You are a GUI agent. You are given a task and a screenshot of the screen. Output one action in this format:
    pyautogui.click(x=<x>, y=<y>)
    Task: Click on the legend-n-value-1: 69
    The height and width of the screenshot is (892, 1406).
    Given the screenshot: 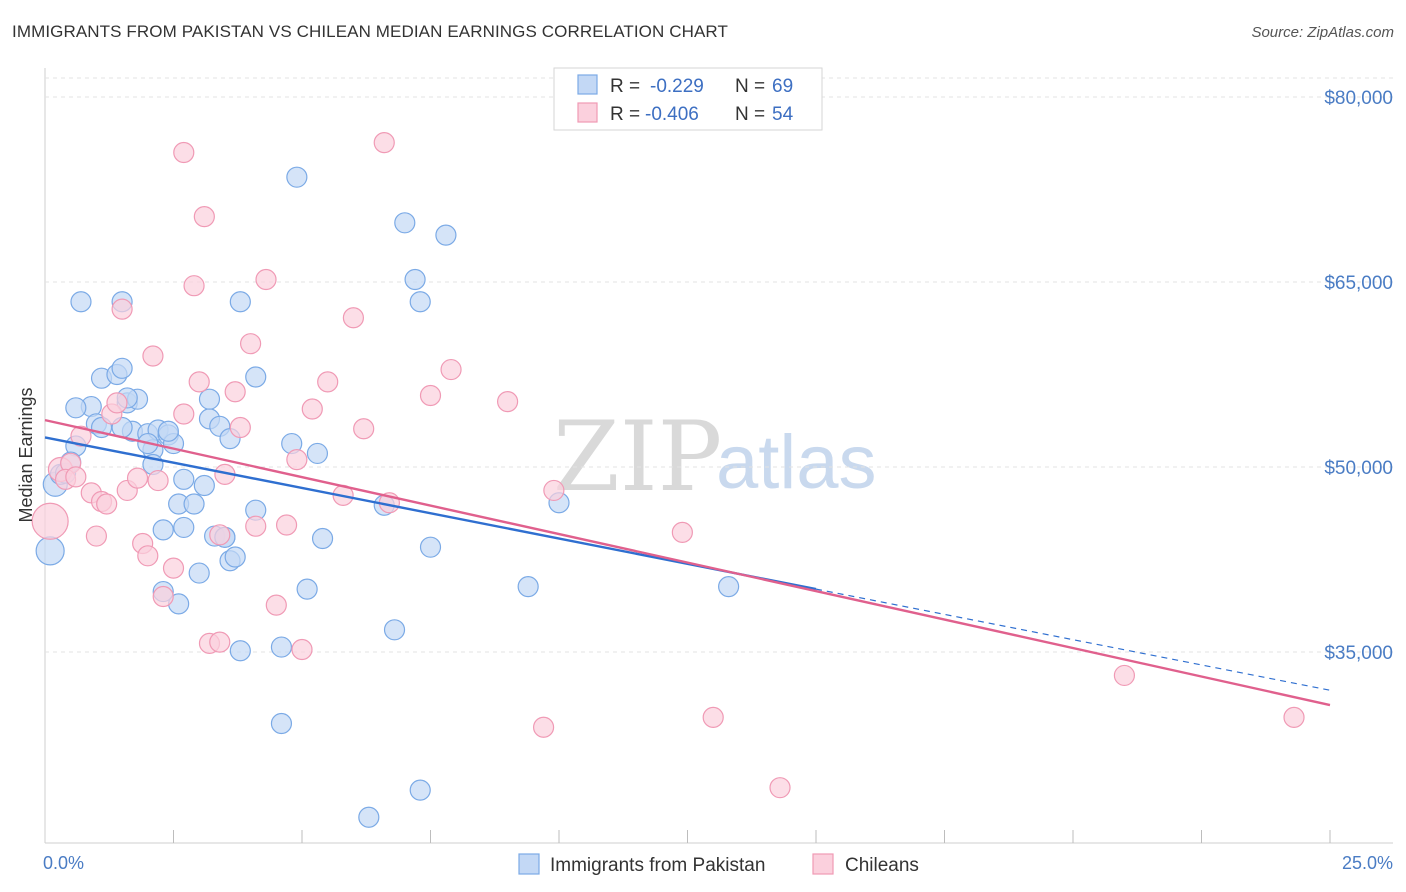 What is the action you would take?
    pyautogui.click(x=782, y=86)
    